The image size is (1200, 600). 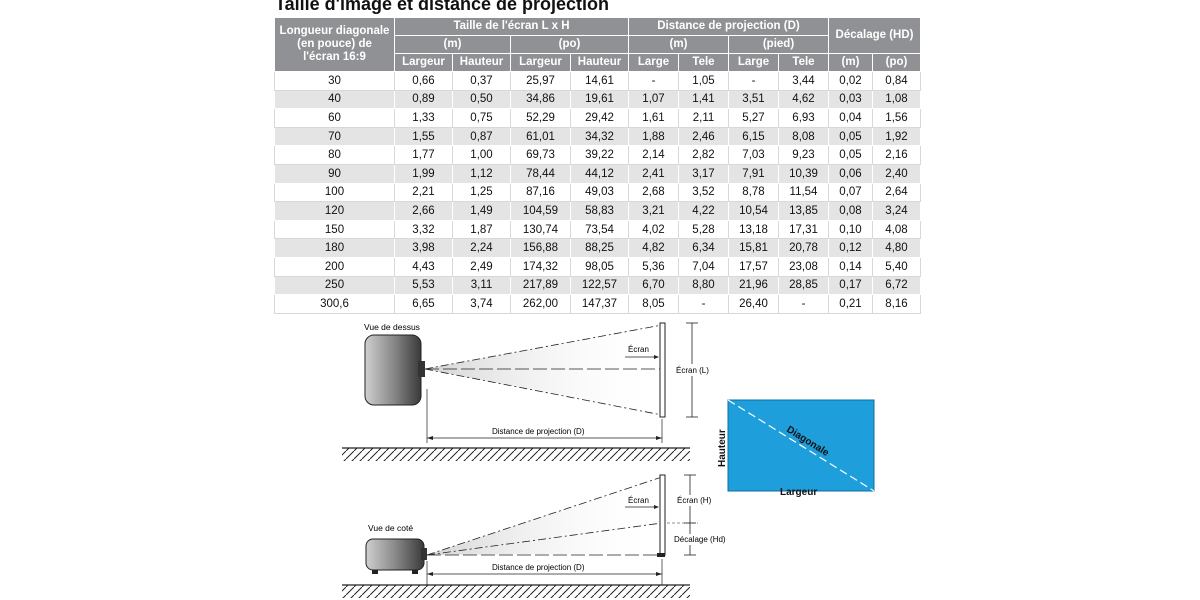 What do you see at coordinates (423, 155) in the screenshot?
I see `table-cell: 1,77` at bounding box center [423, 155].